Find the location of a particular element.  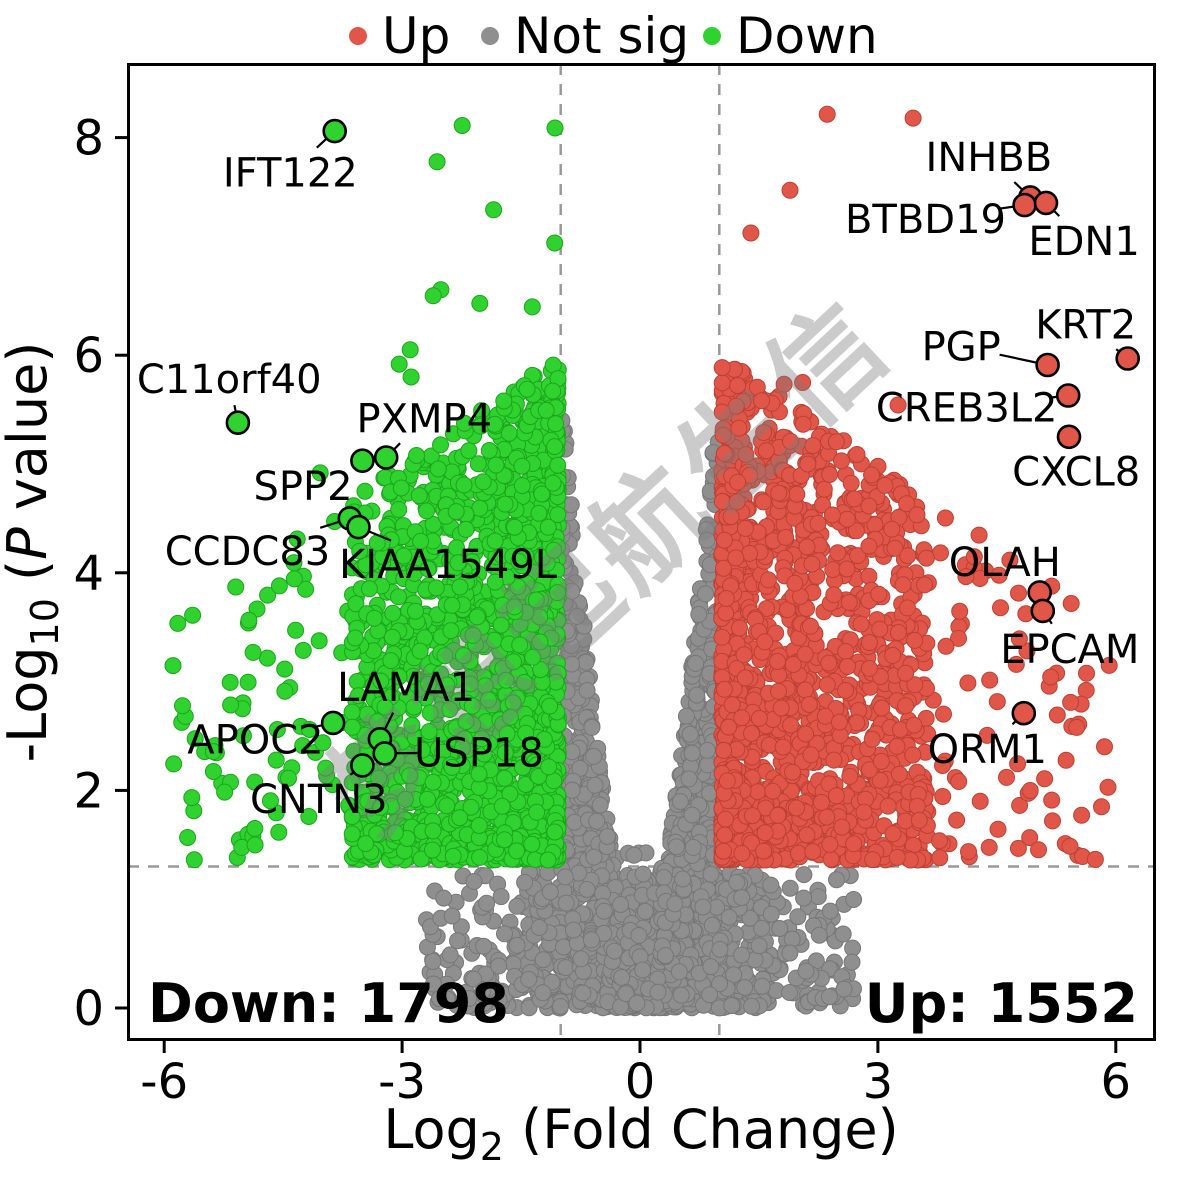

legend: Up Not sig Down is located at coordinates (613, 36).